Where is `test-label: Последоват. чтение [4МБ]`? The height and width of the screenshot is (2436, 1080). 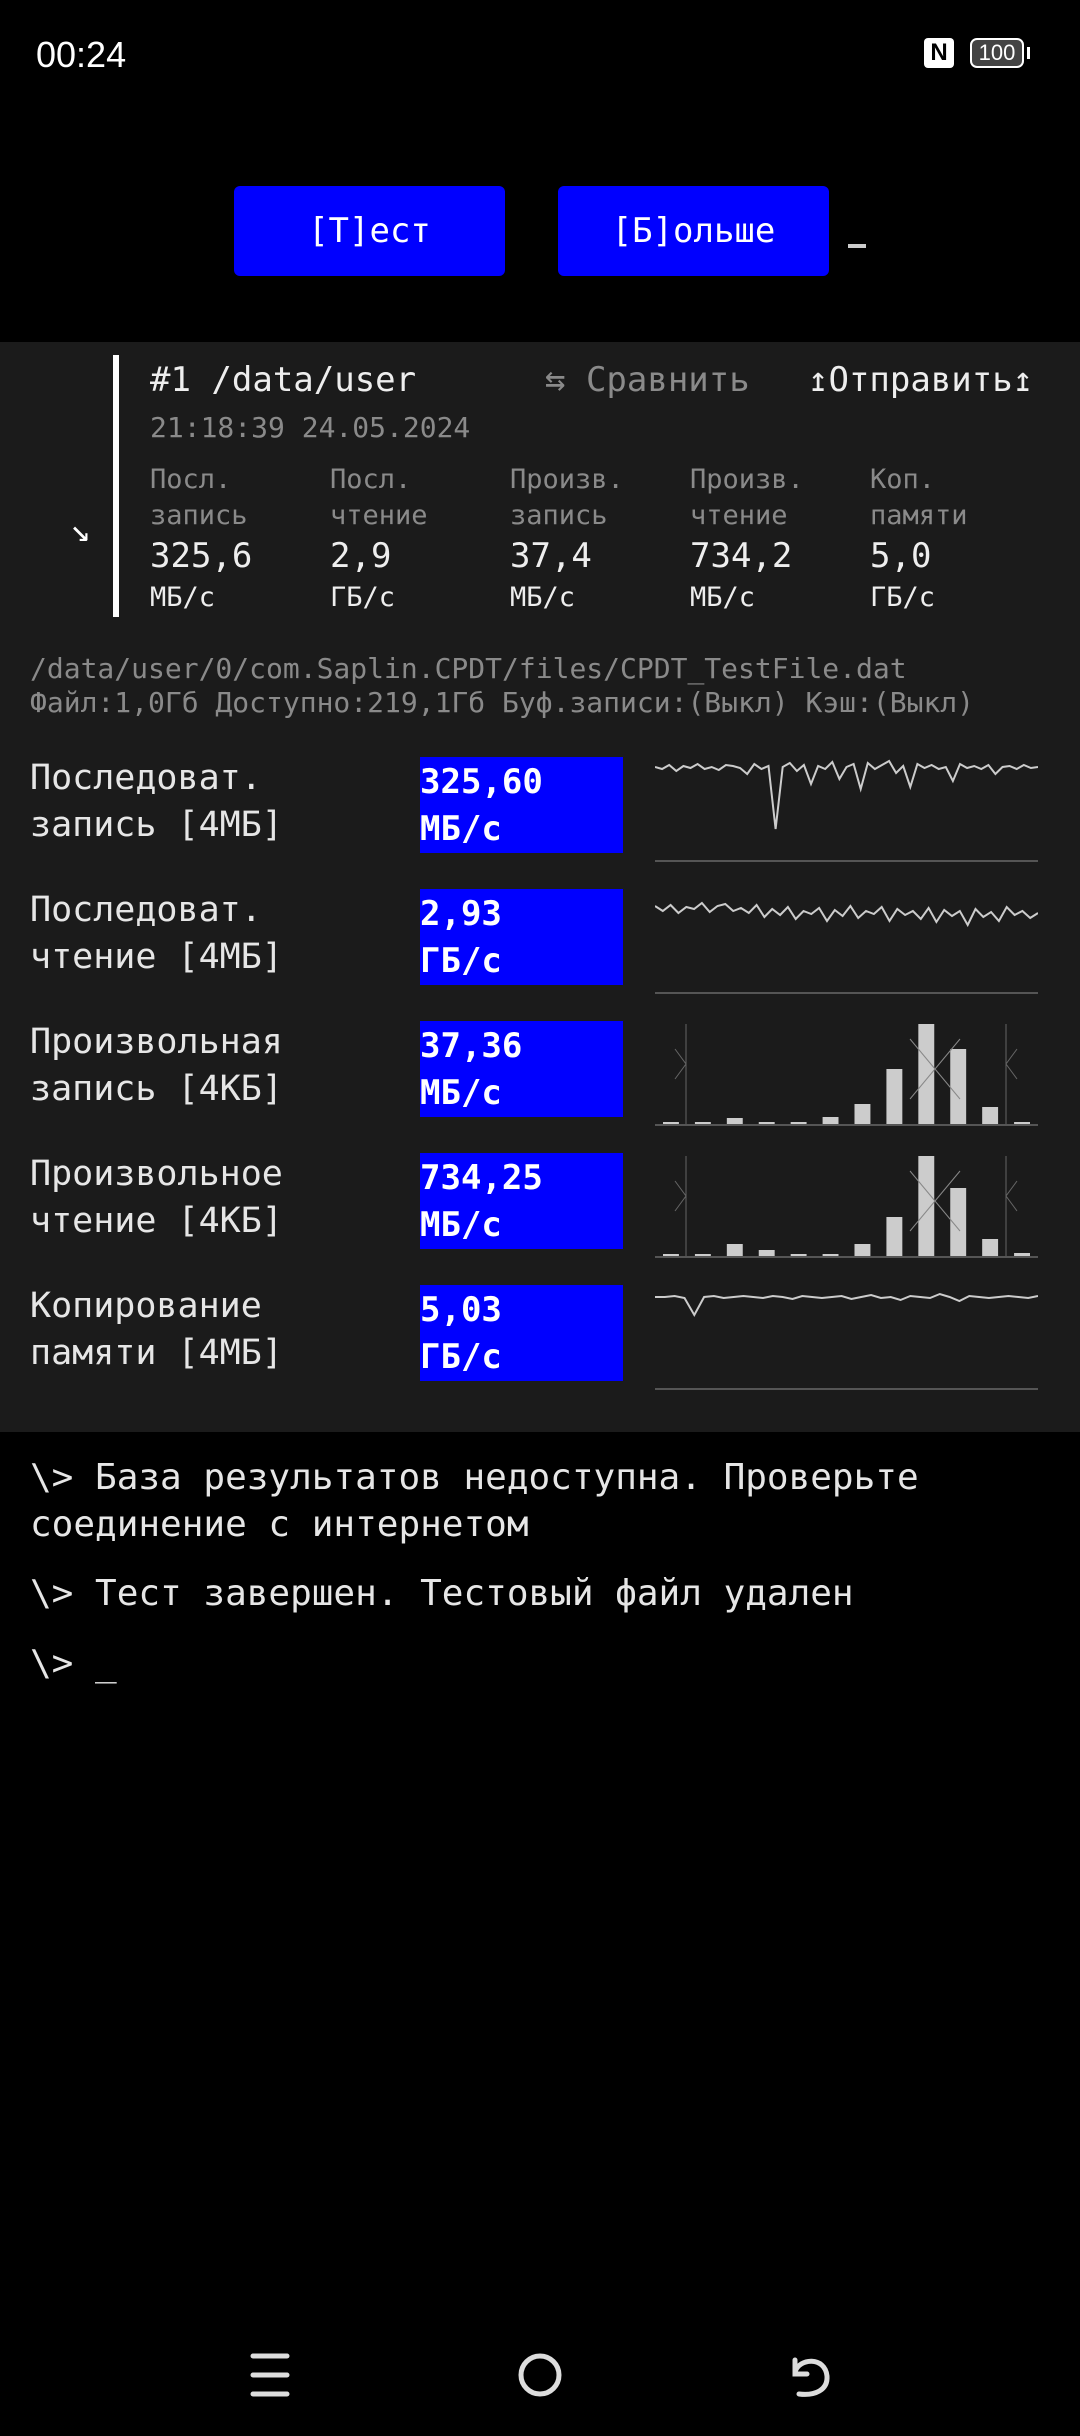
test-label: Последоват. чтение [4МБ] is located at coordinates (156, 933).